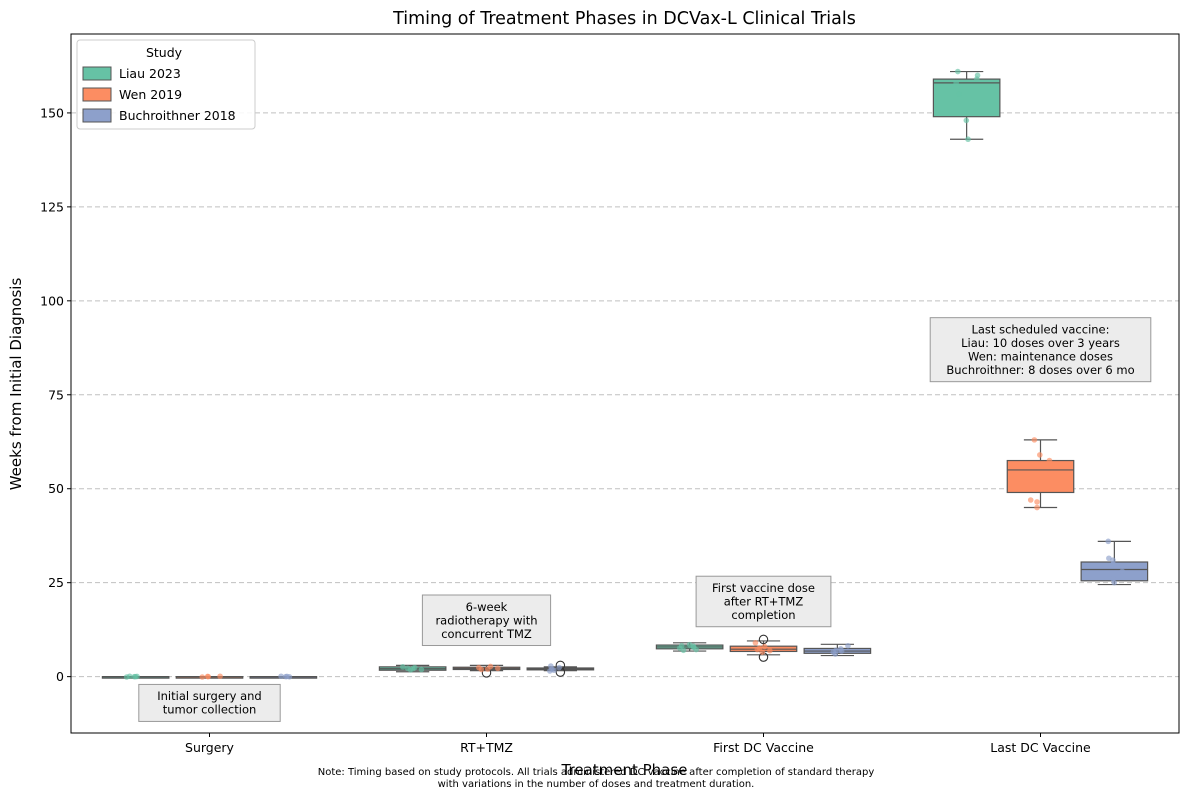  I want to click on y-tick-label: 50, so click(56, 488).